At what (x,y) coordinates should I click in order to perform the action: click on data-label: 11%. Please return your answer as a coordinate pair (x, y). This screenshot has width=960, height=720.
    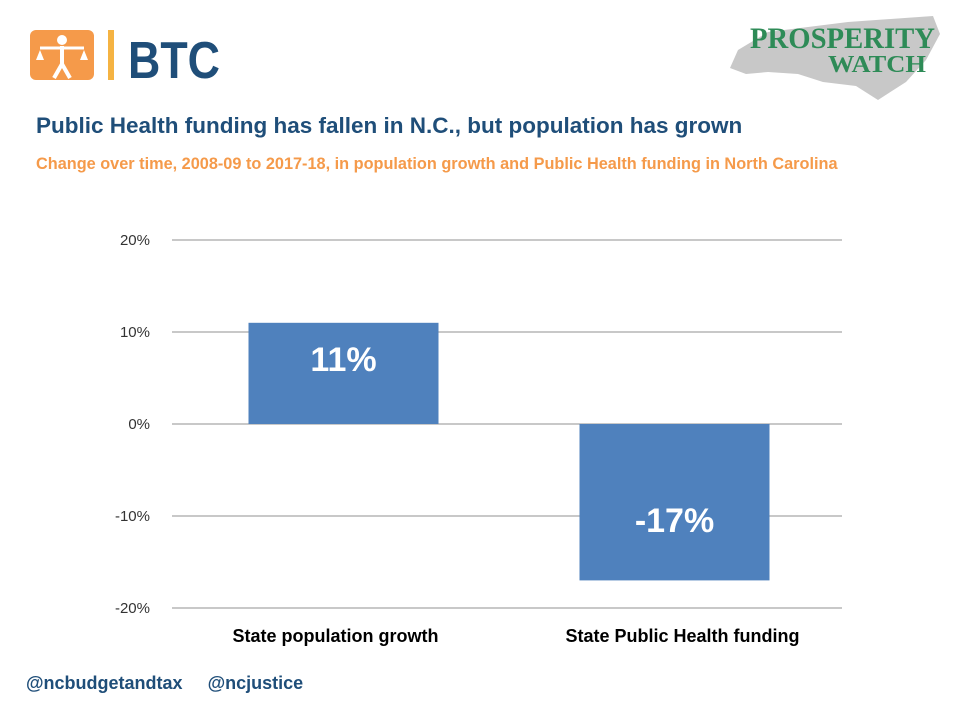
    Looking at the image, I should click on (343, 360).